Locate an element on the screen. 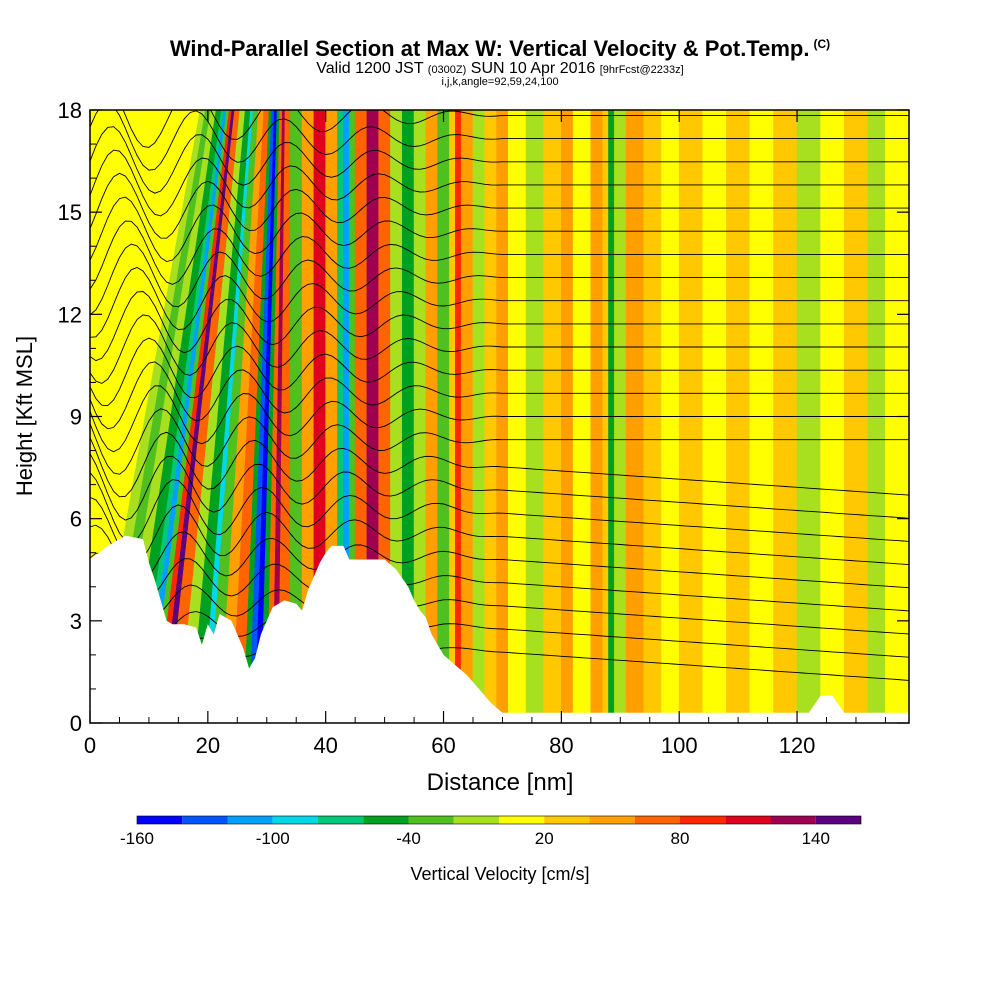  utc-time: (0300Z) is located at coordinates (447, 70).